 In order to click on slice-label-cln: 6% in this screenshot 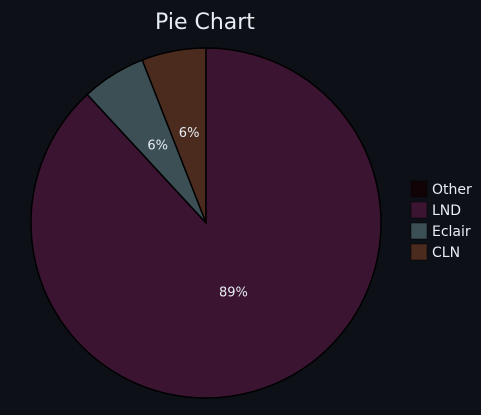, I will do `click(189, 133)`.